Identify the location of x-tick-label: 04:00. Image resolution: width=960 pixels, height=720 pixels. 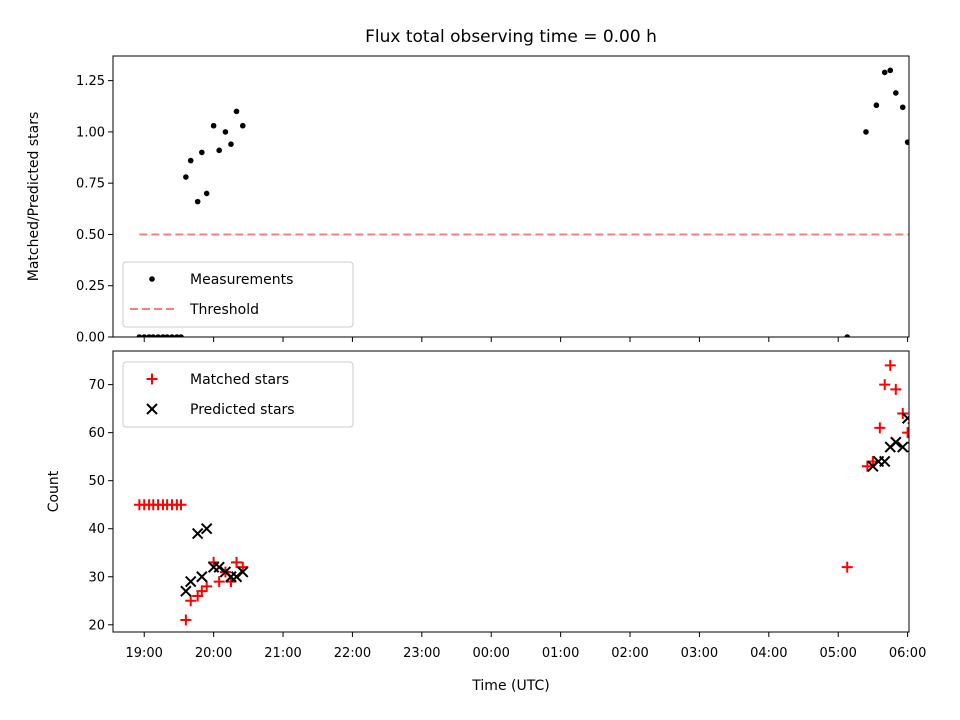
(768, 653).